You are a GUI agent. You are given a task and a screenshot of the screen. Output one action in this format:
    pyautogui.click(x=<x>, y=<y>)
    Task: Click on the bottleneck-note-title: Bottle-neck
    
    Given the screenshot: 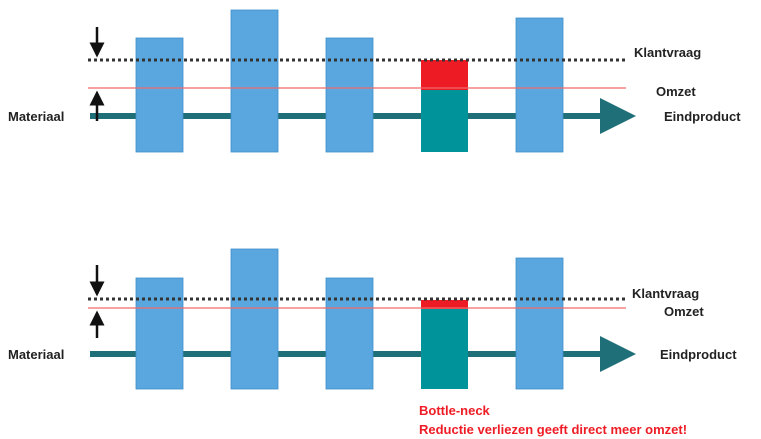 What is the action you would take?
    pyautogui.click(x=455, y=410)
    